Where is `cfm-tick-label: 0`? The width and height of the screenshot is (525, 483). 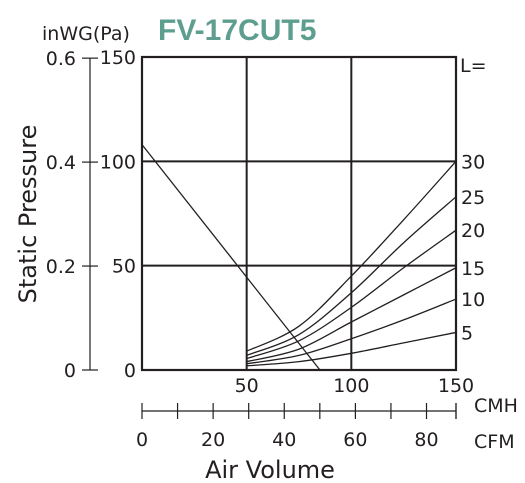
cfm-tick-label: 0 is located at coordinates (142, 440).